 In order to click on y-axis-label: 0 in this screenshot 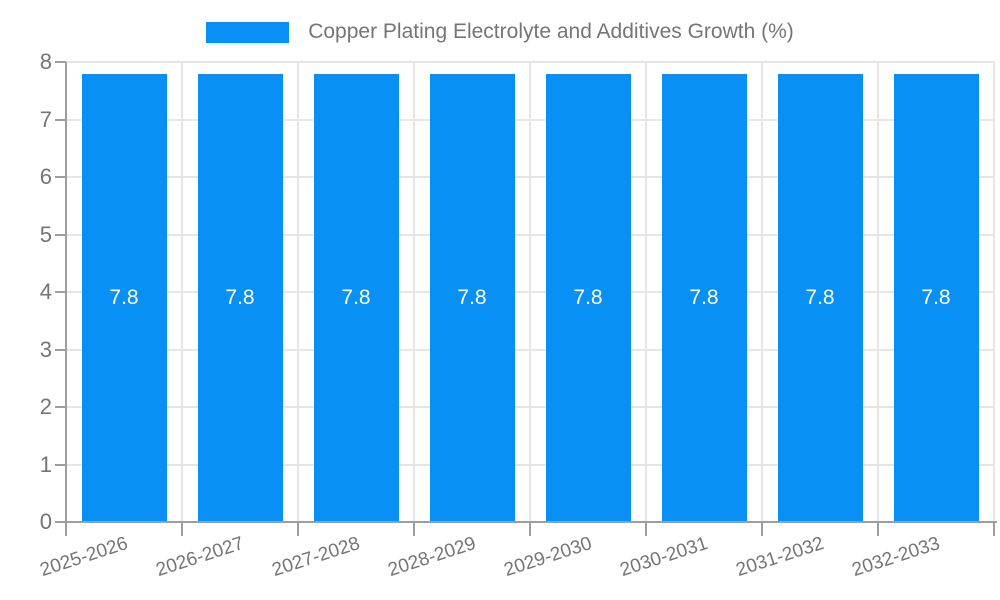, I will do `click(45, 521)`.